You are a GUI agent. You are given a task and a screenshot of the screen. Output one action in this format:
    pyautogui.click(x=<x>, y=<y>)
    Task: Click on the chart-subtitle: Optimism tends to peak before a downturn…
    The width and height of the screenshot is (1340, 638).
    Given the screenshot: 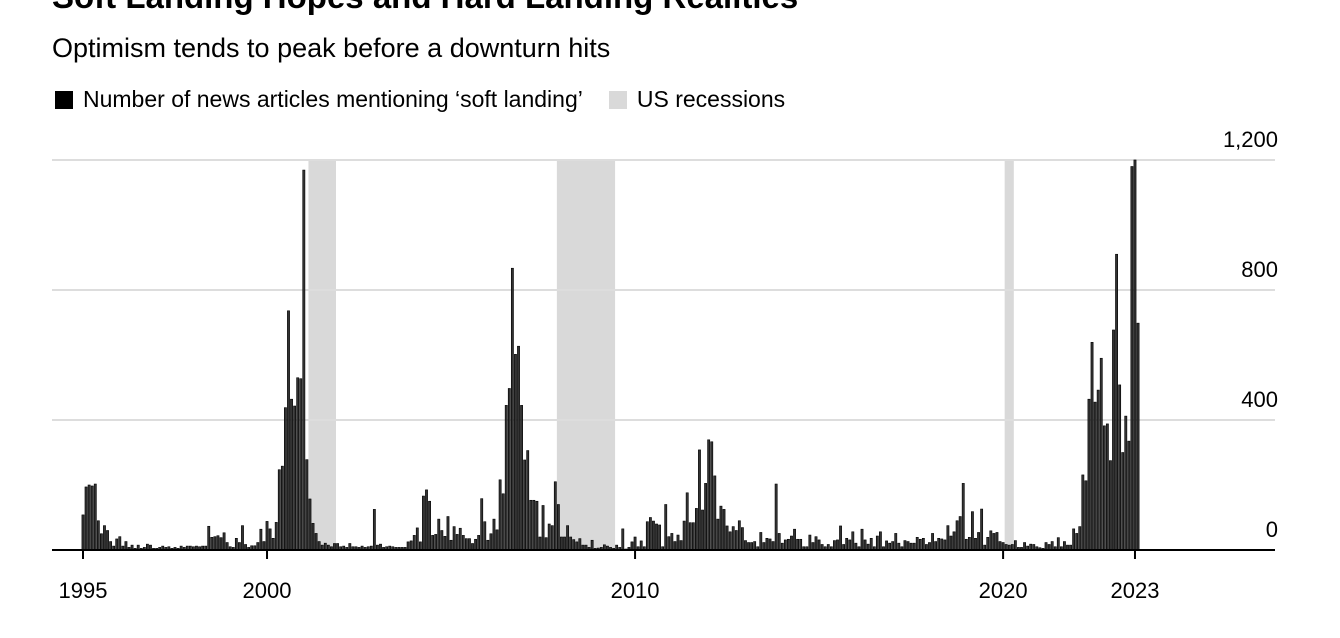 What is the action you would take?
    pyautogui.click(x=331, y=48)
    